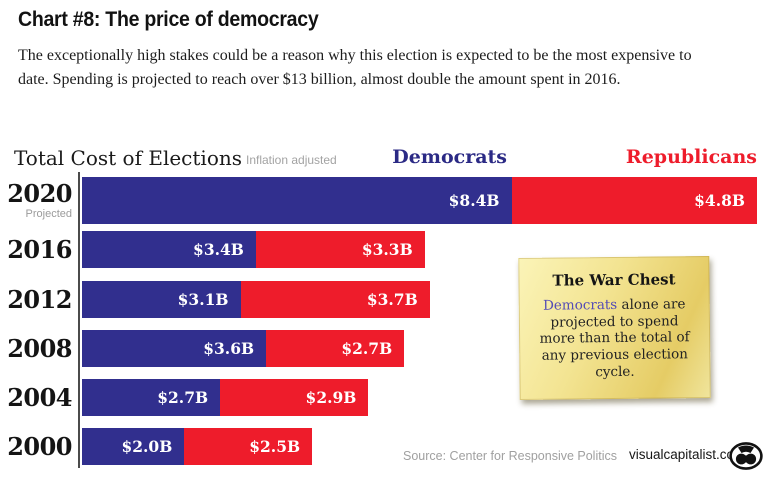 The width and height of the screenshot is (768, 480). What do you see at coordinates (634, 200) in the screenshot?
I see `bar-2020-republicans: $4.8B` at bounding box center [634, 200].